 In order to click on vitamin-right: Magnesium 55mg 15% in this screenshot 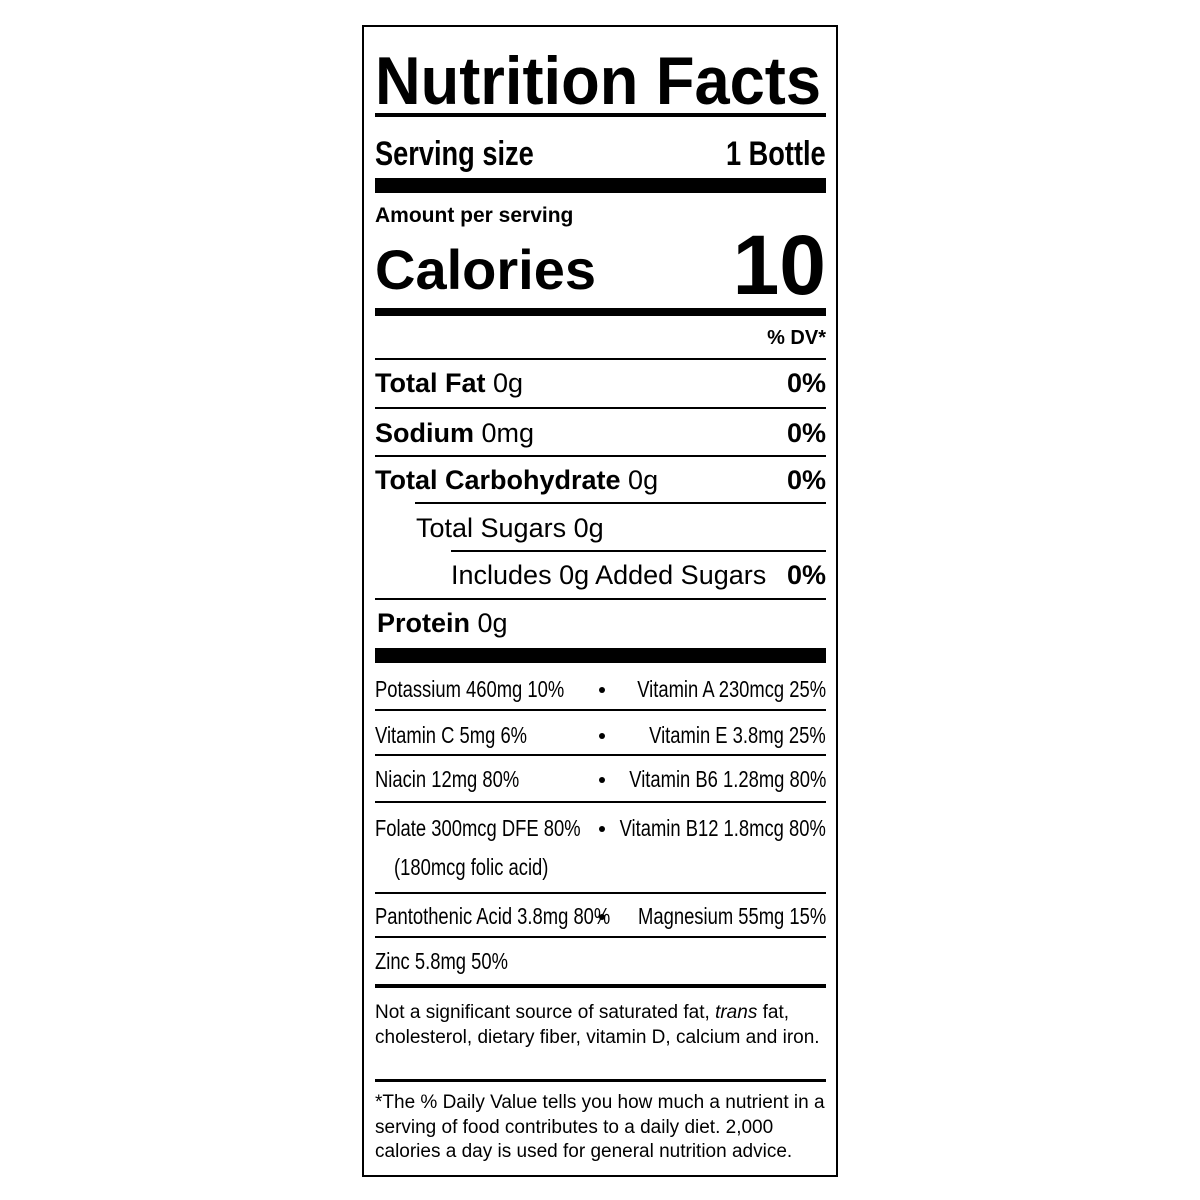, I will do `click(731, 916)`.